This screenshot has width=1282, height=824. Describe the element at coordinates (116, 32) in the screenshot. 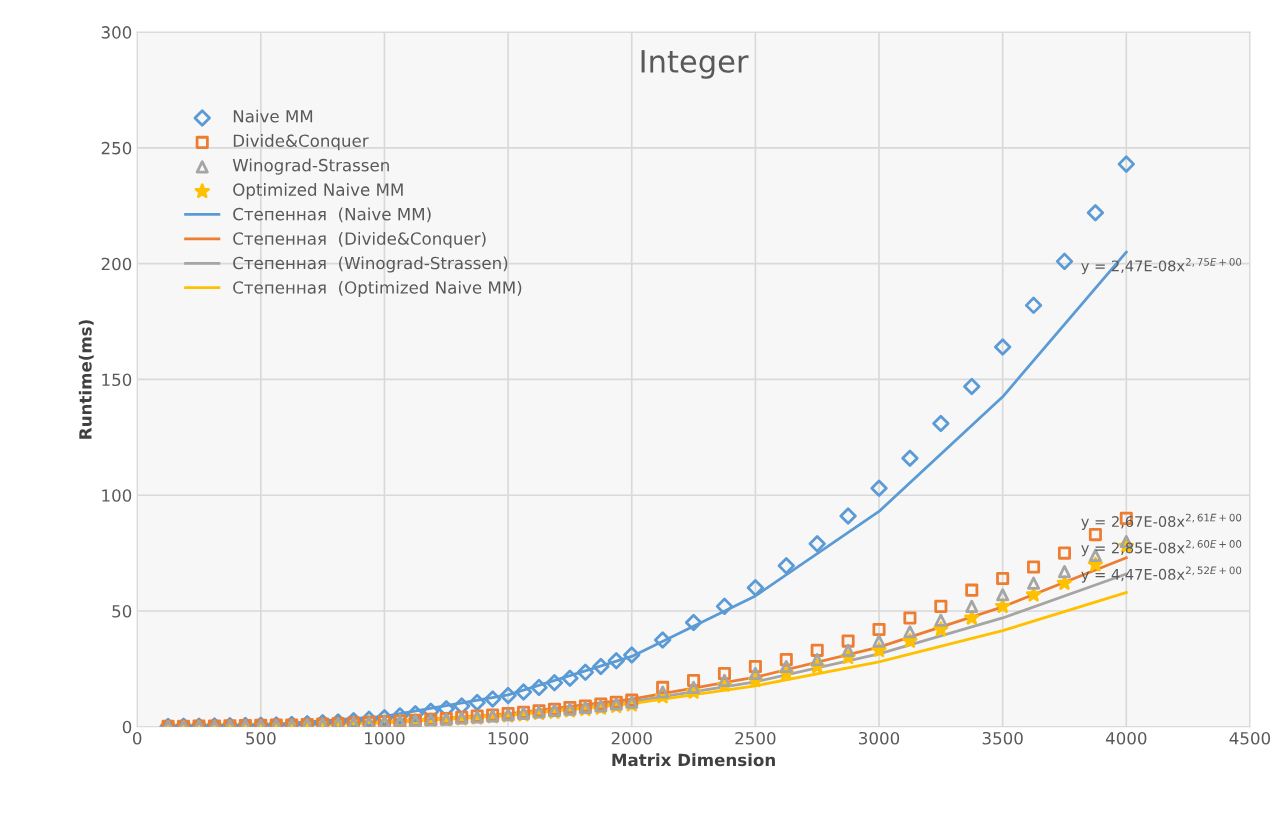

I see `y-tick-label: 300` at that location.